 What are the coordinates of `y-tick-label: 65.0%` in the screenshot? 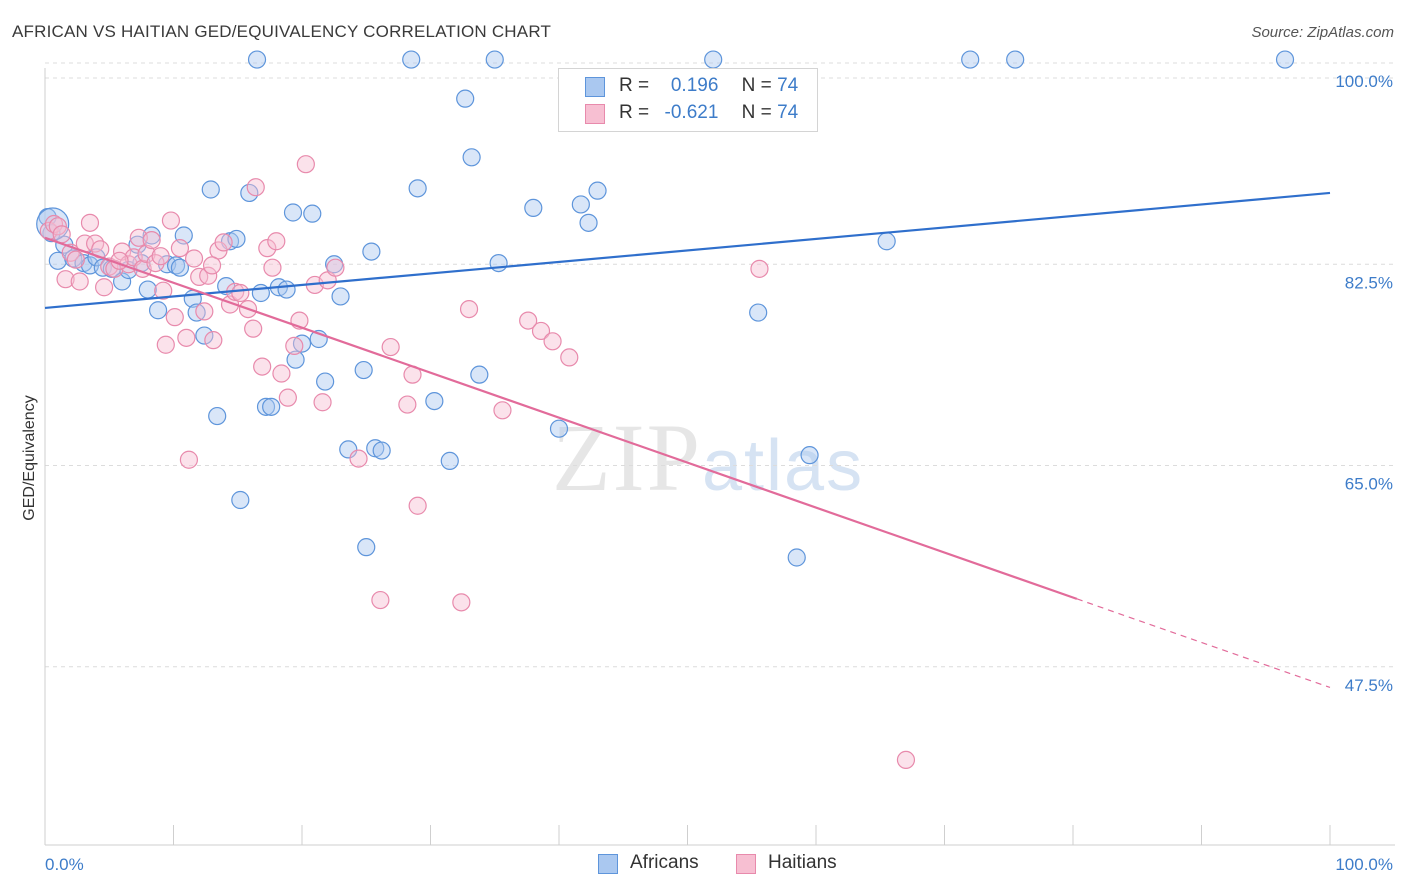 It's located at (1369, 484).